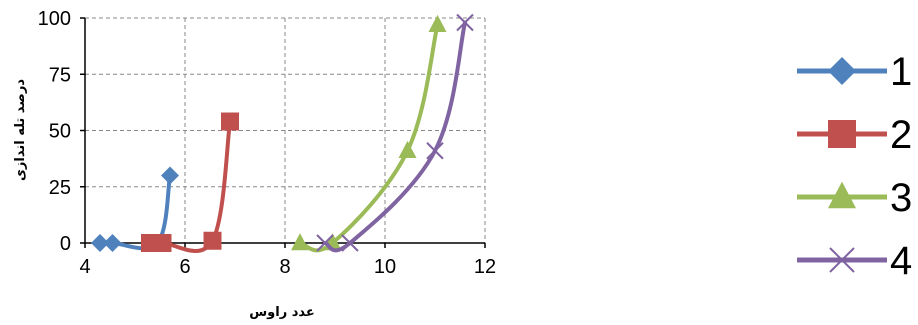  I want to click on legend-item-2: 2, so click(854, 135).